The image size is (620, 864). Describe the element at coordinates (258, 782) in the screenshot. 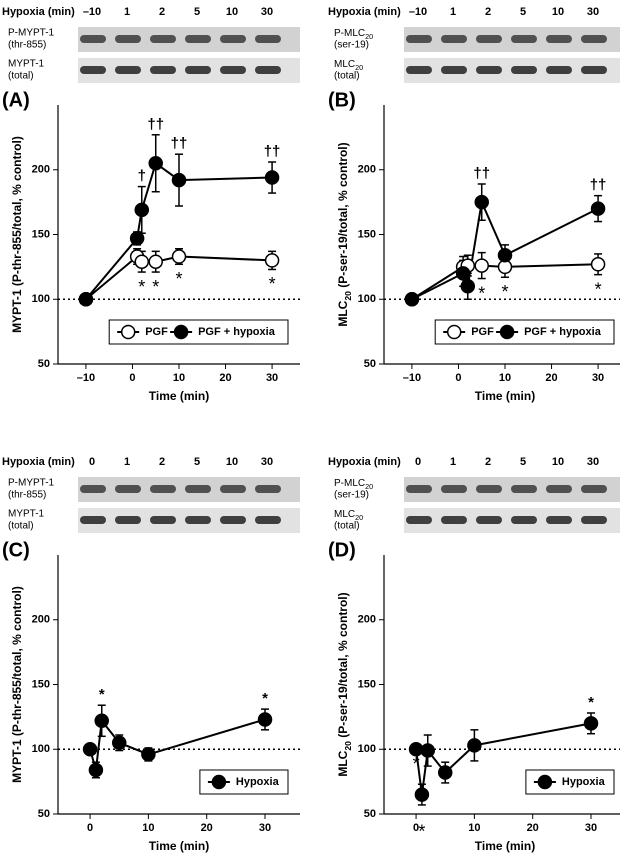

I see `legend-label: Hypoxia` at that location.